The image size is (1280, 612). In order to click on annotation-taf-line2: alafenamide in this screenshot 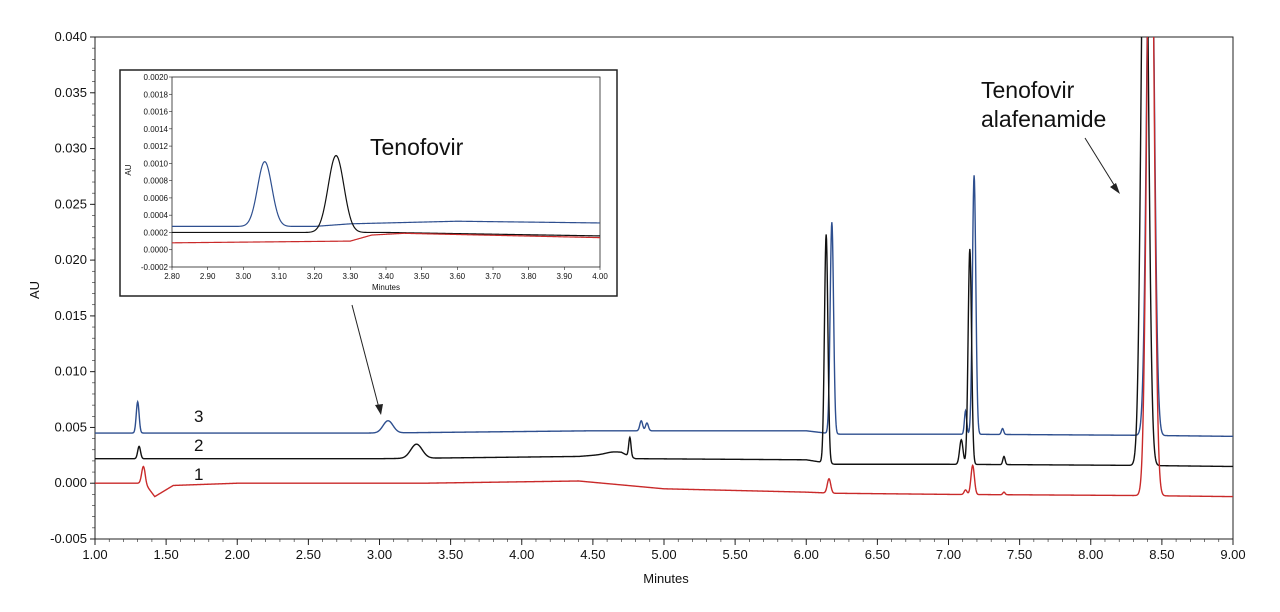, I will do `click(1043, 119)`.